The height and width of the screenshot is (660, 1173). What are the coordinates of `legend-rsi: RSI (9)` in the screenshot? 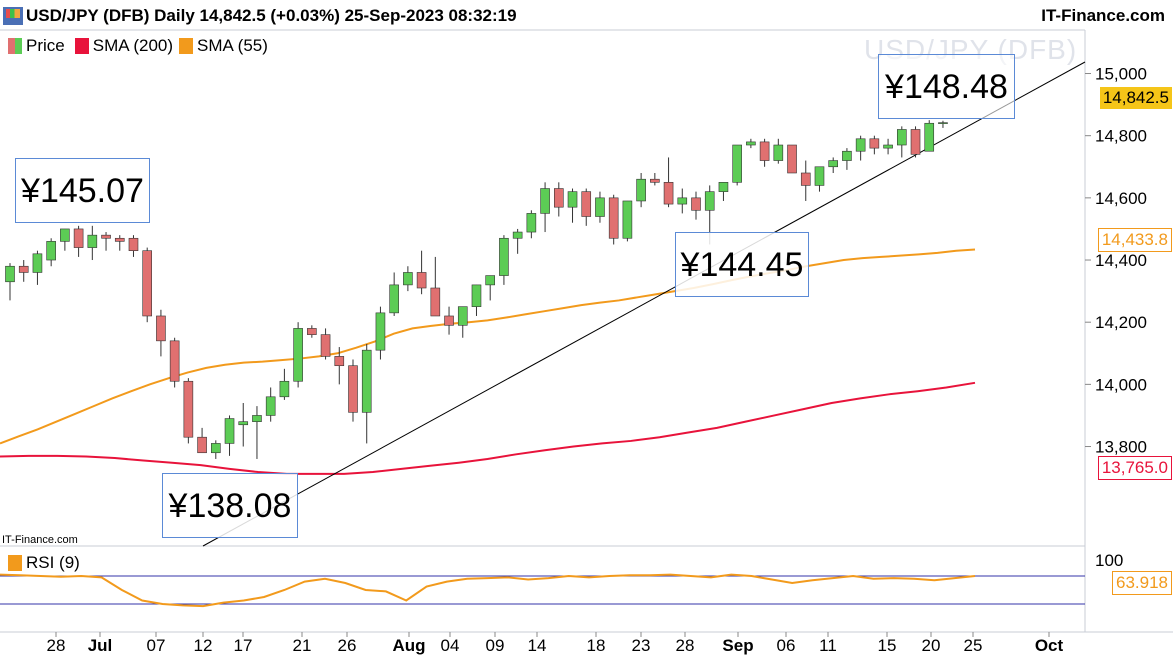 It's located at (53, 562).